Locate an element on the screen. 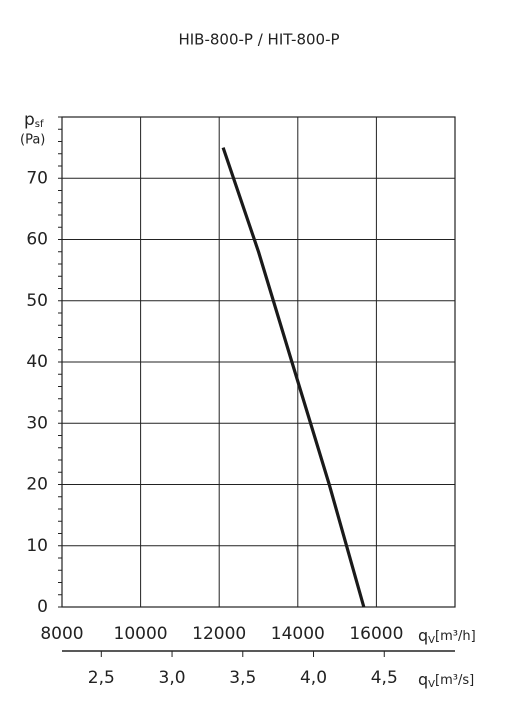 This screenshot has width=519, height=703. x-tick-label: 10000 is located at coordinates (141, 634).